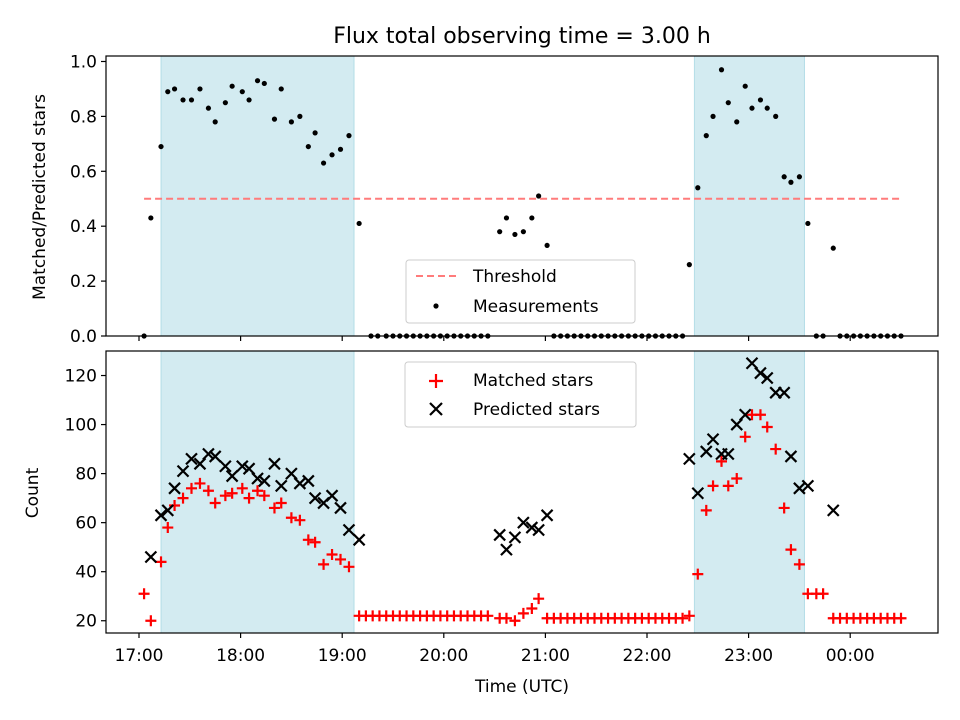 Image resolution: width=960 pixels, height=720 pixels. What do you see at coordinates (436, 381) in the screenshot?
I see `matched-legend-icon` at bounding box center [436, 381].